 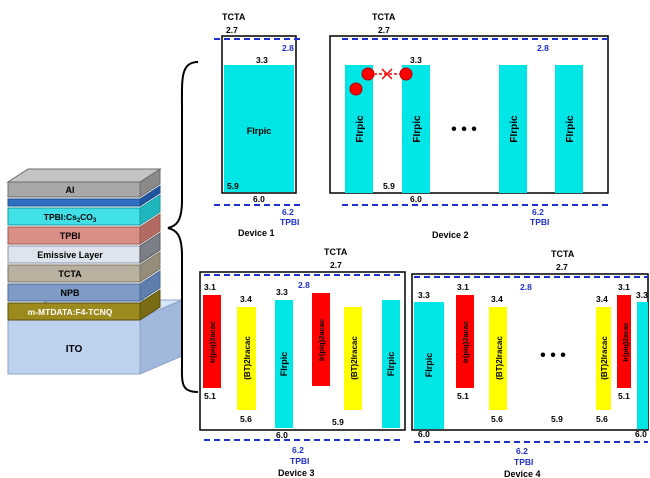 I want to click on layer-label-tpbi: TPBI, so click(x=70, y=236).